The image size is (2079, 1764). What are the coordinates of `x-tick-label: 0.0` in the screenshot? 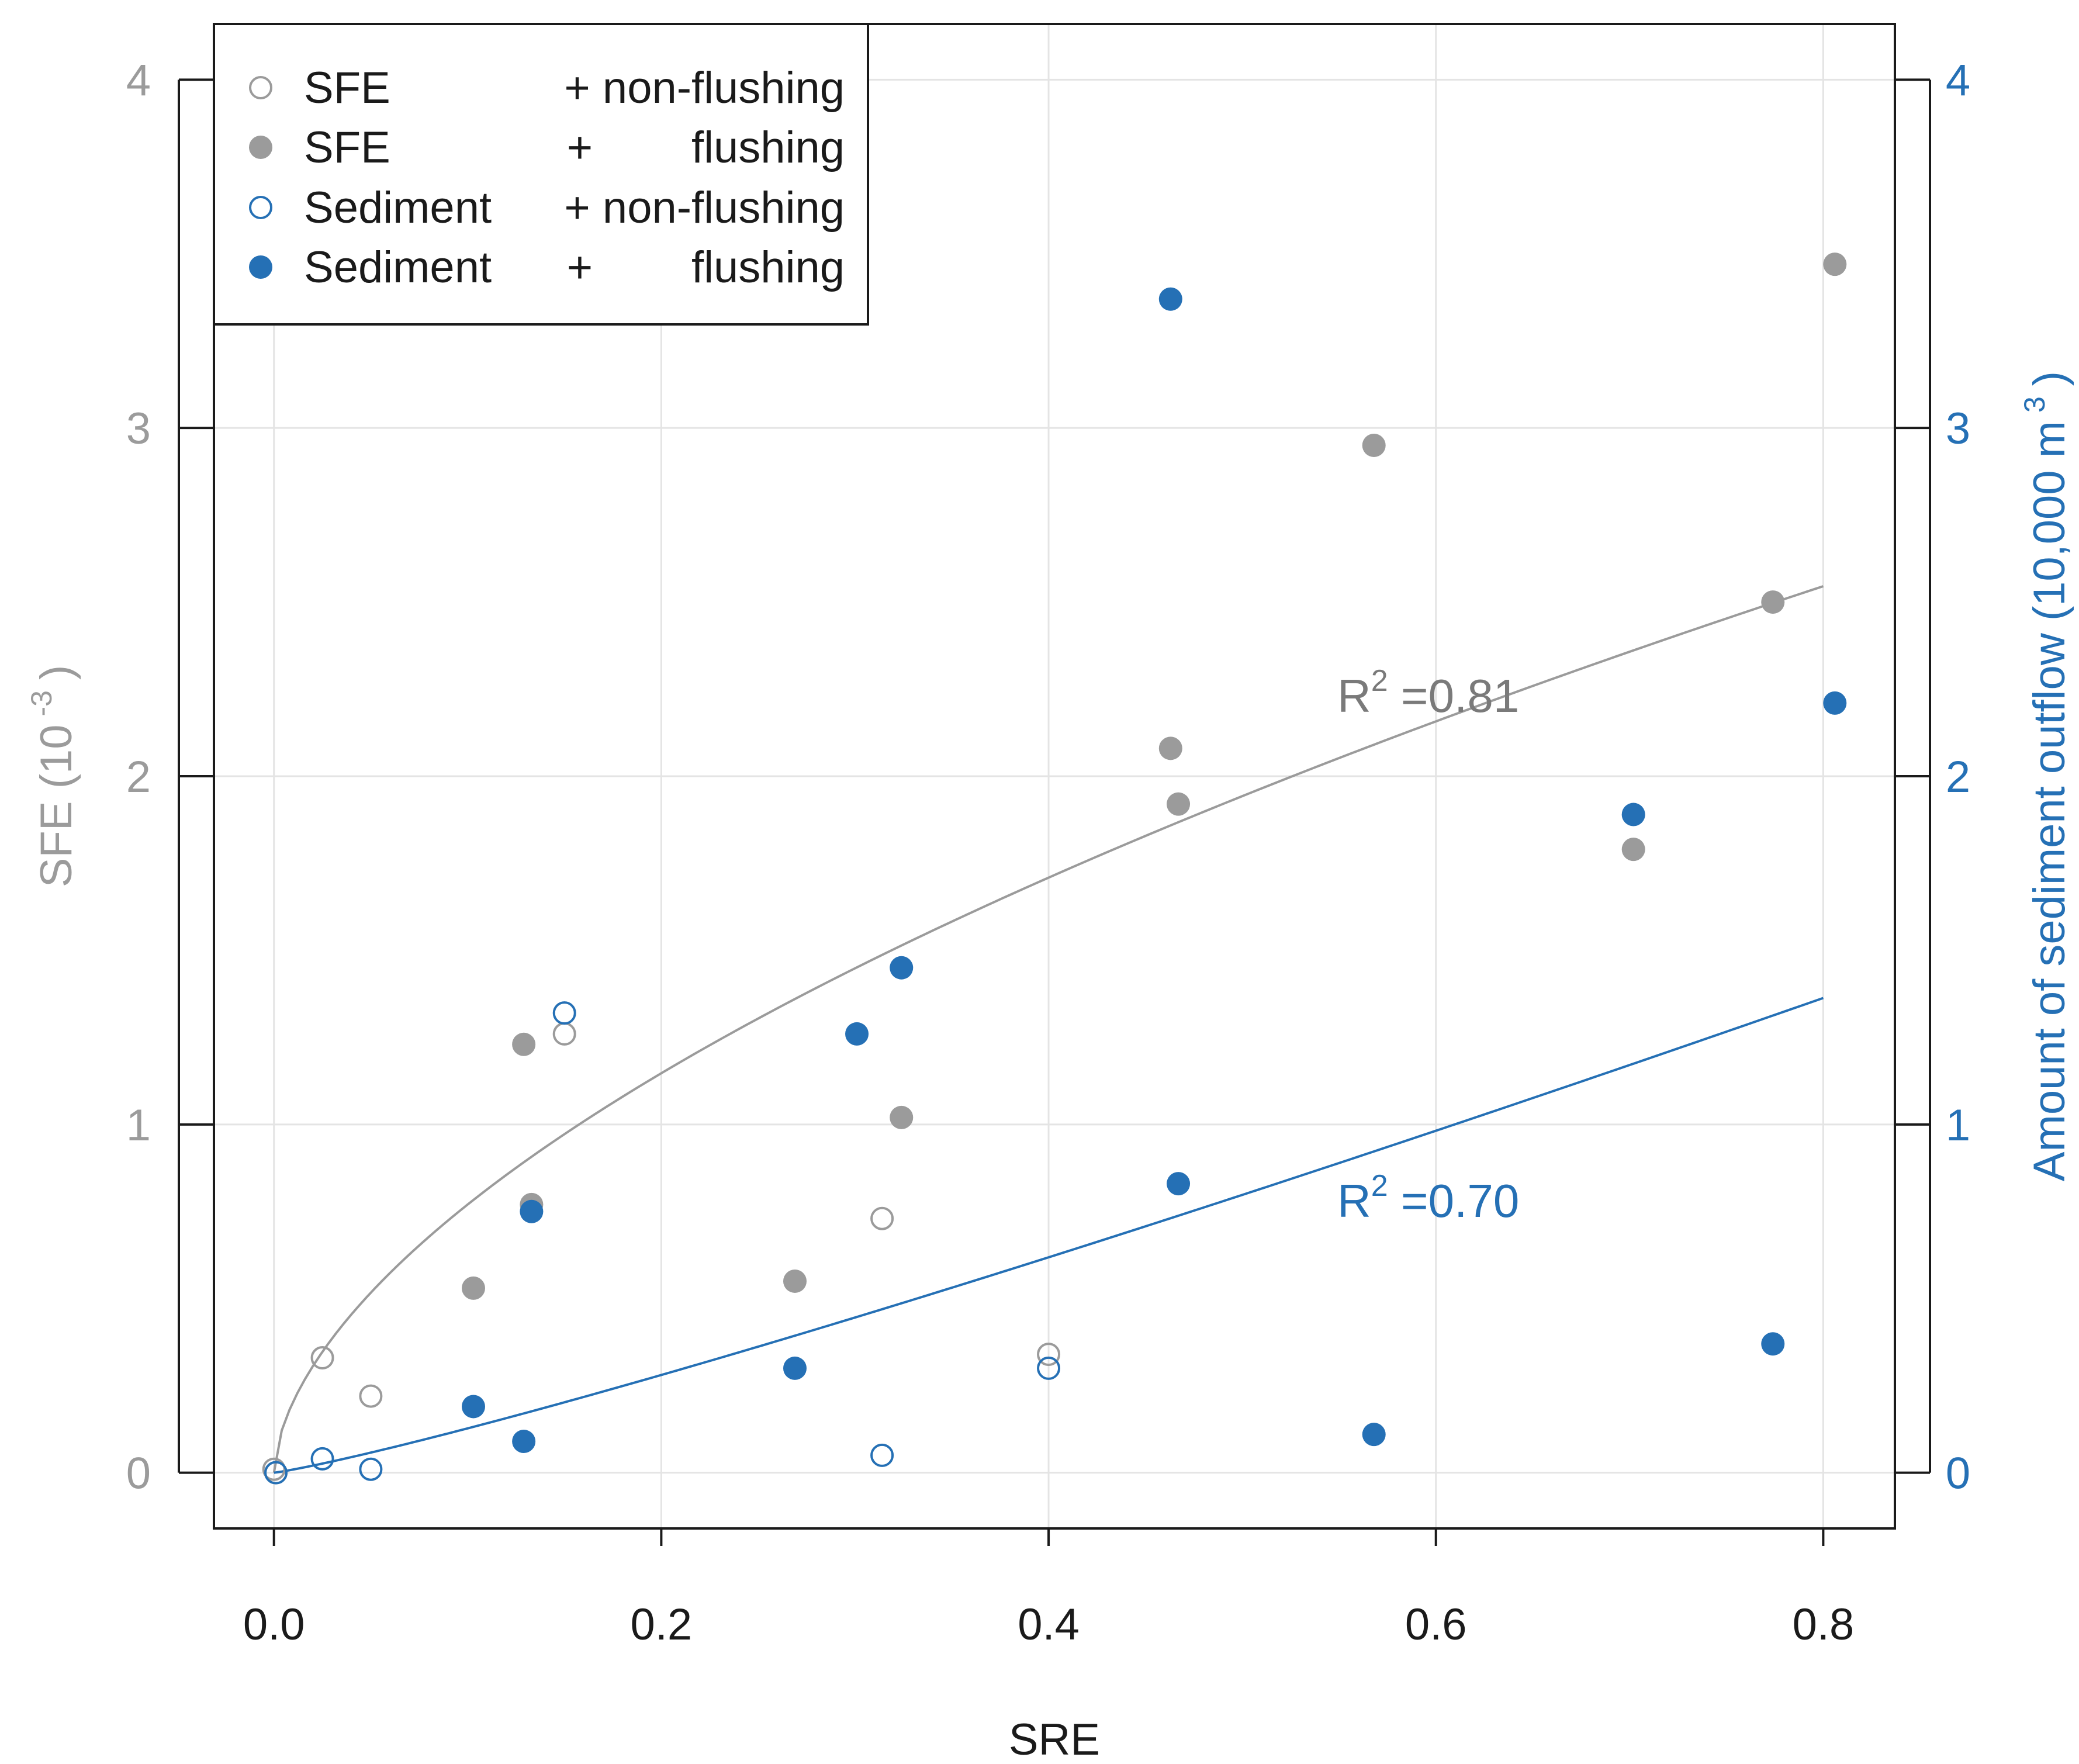 It's located at (274, 1624).